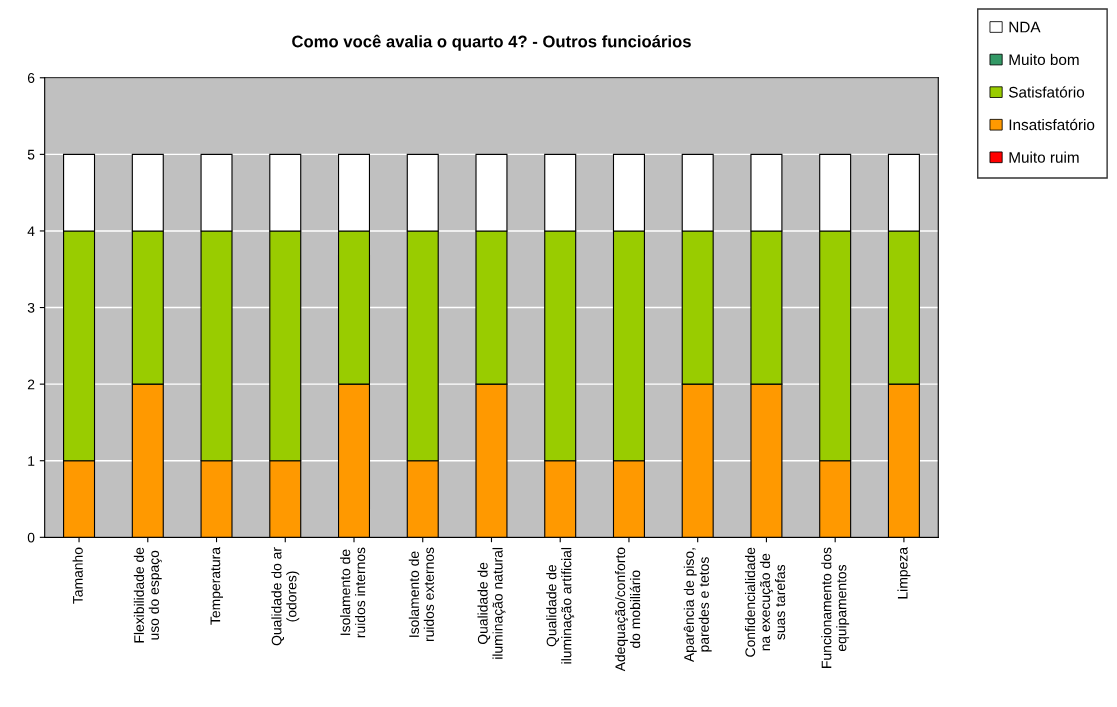  Describe the element at coordinates (491, 42) in the screenshot. I see `chart-title: Como você avalia o quarto 4? - Outros funcioários` at that location.